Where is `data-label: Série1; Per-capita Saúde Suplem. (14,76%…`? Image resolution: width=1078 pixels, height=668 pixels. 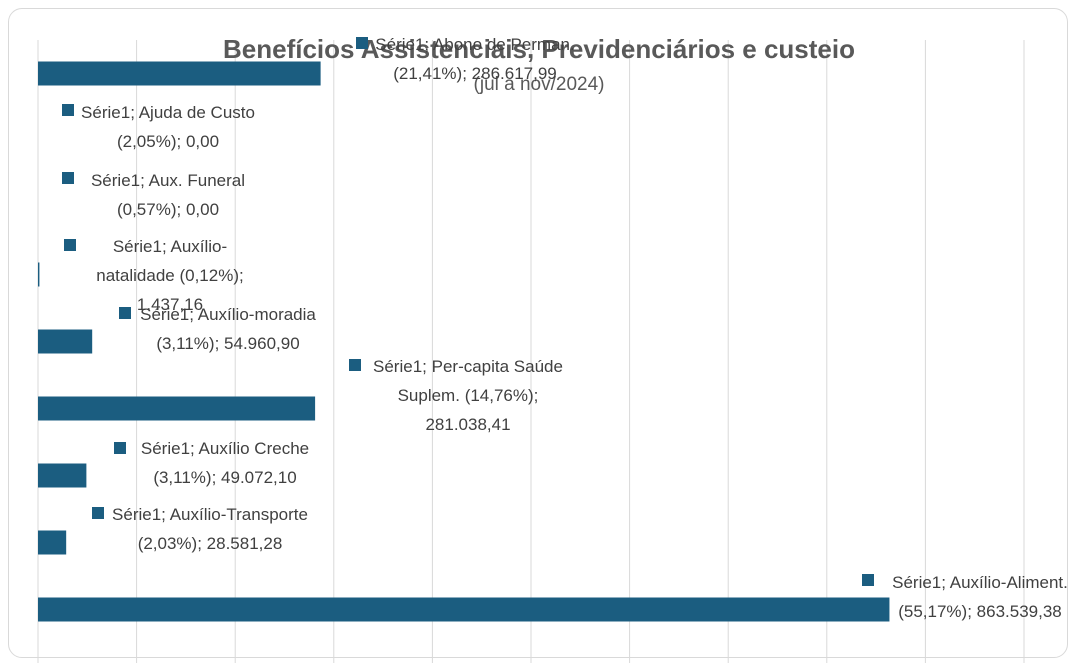
data-label: Série1; Per-capita Saúde Suplem. (14,76%… is located at coordinates (468, 395).